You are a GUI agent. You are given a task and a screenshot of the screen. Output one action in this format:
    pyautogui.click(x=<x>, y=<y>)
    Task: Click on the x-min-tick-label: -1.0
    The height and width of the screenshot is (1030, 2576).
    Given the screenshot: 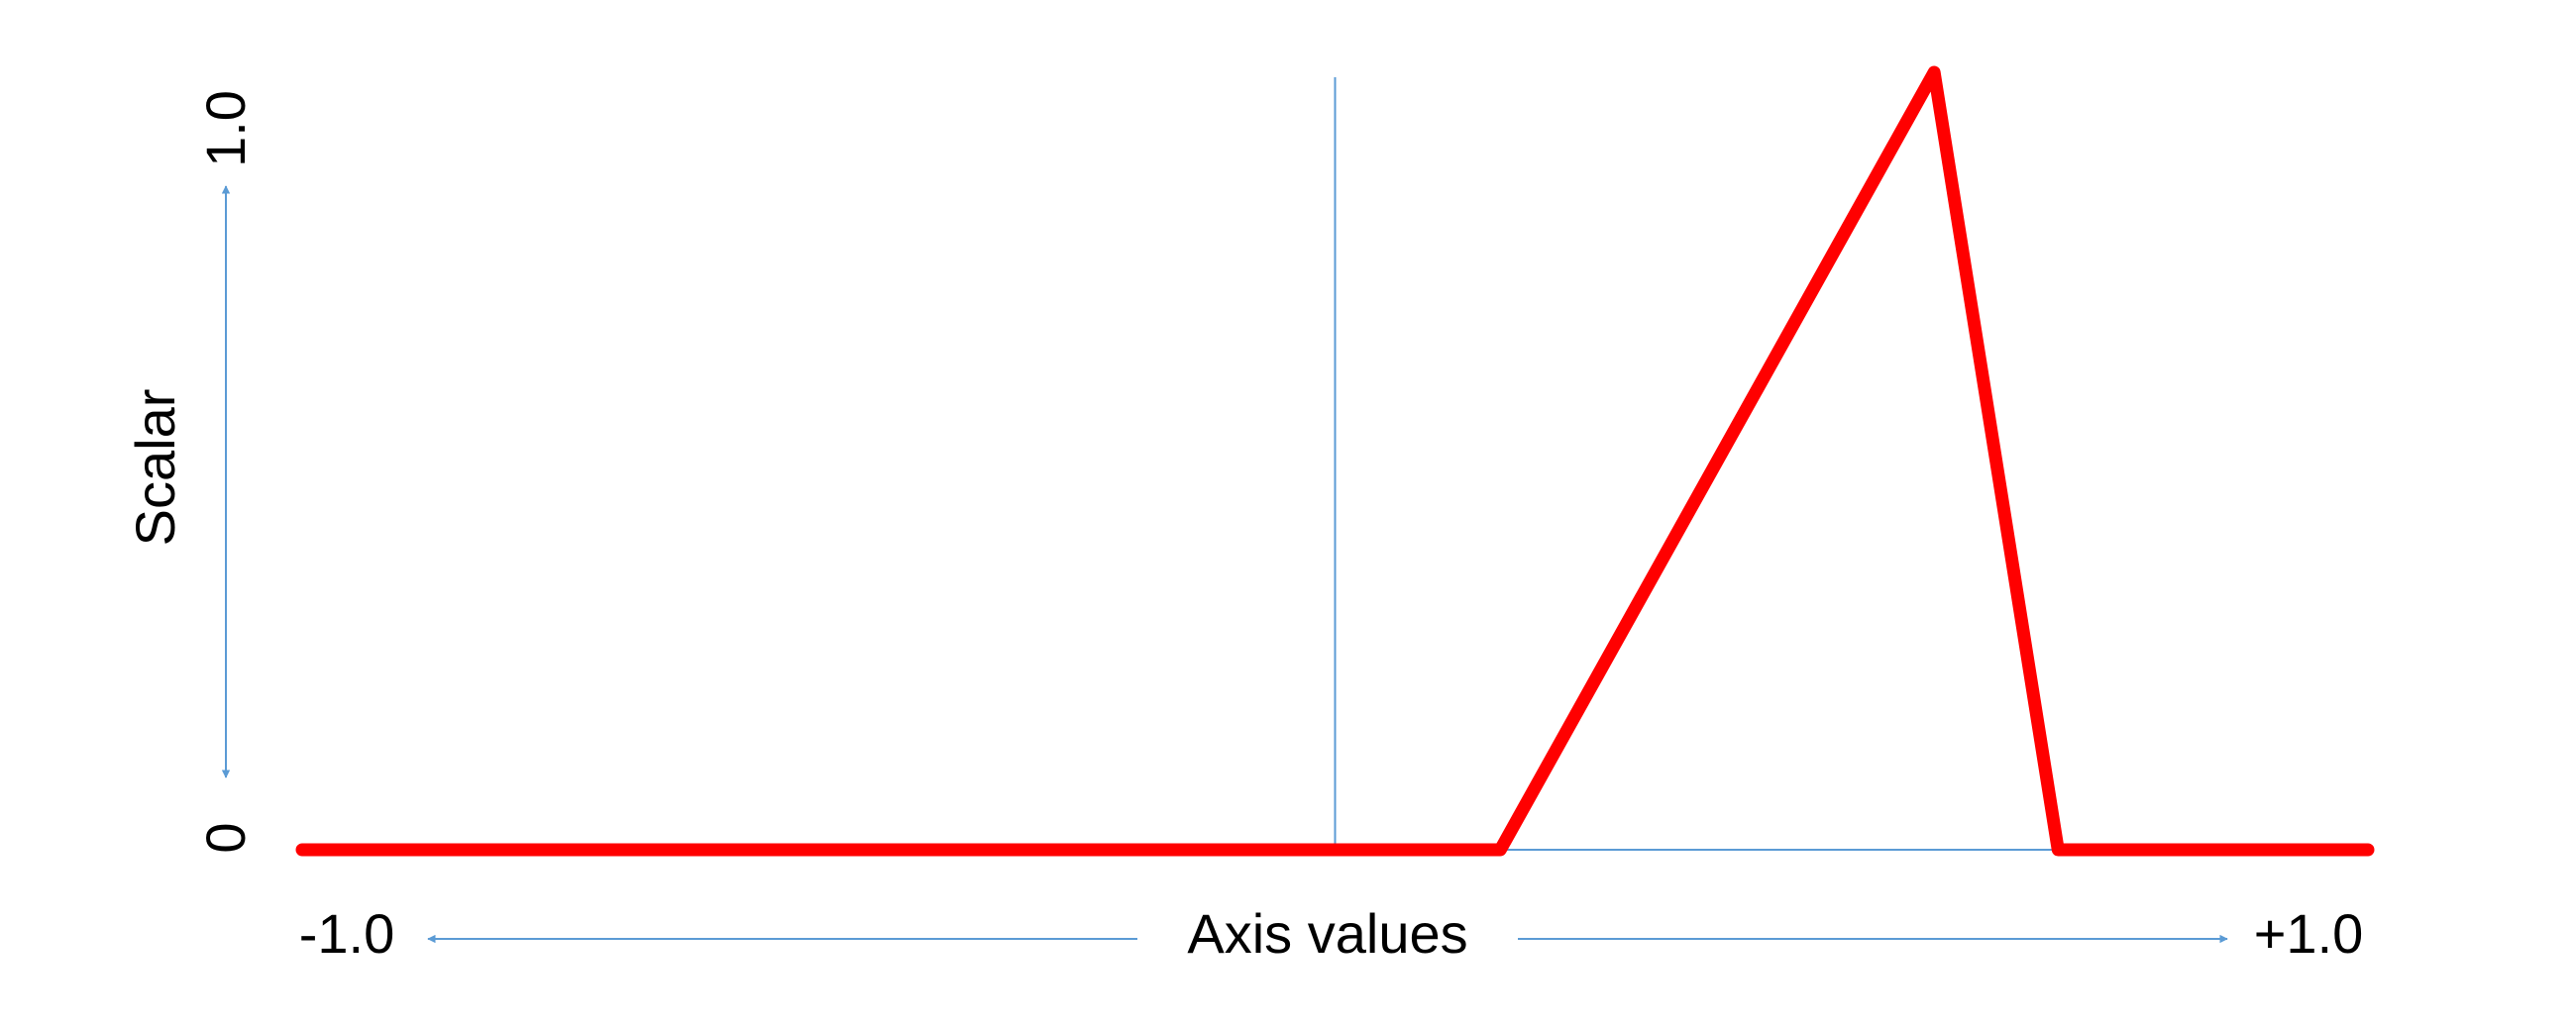 What is the action you would take?
    pyautogui.click(x=347, y=933)
    